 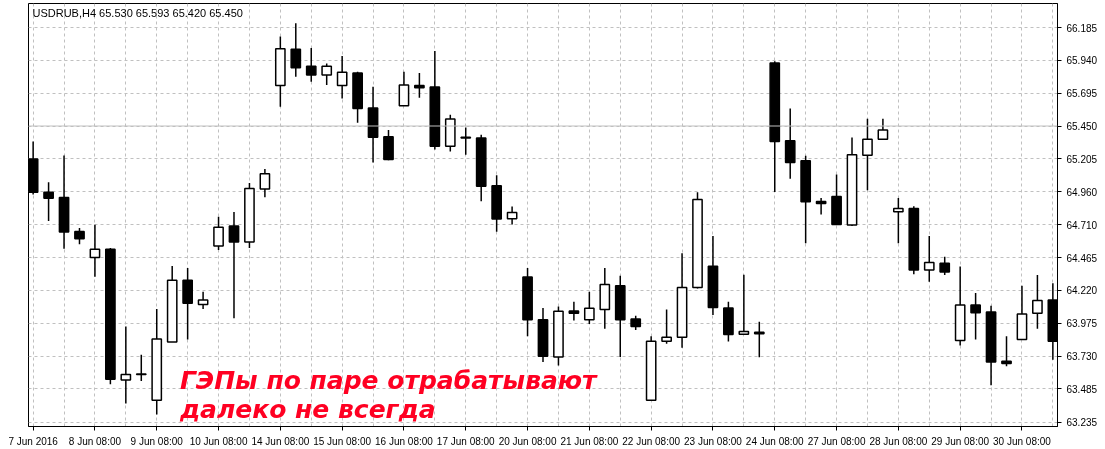 I want to click on x-tick-label: 16 Jun 08:00, so click(x=404, y=441).